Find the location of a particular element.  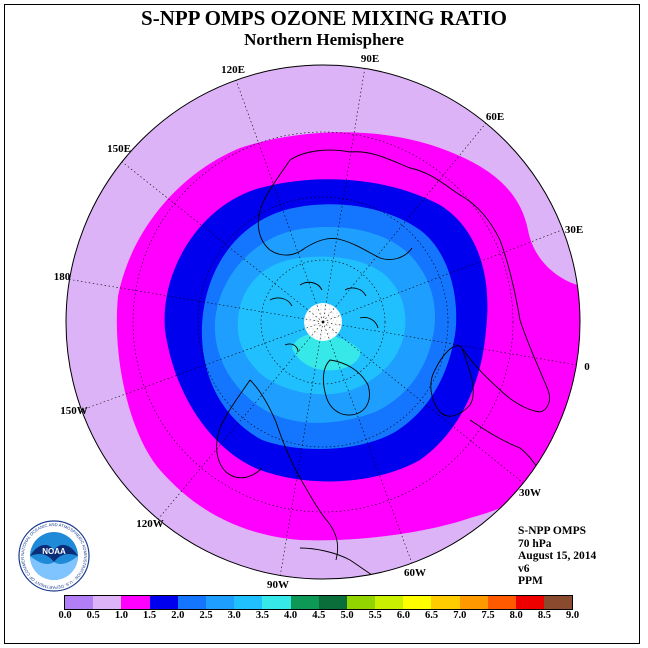

colorbar-label: 3.0 is located at coordinates (234, 615).